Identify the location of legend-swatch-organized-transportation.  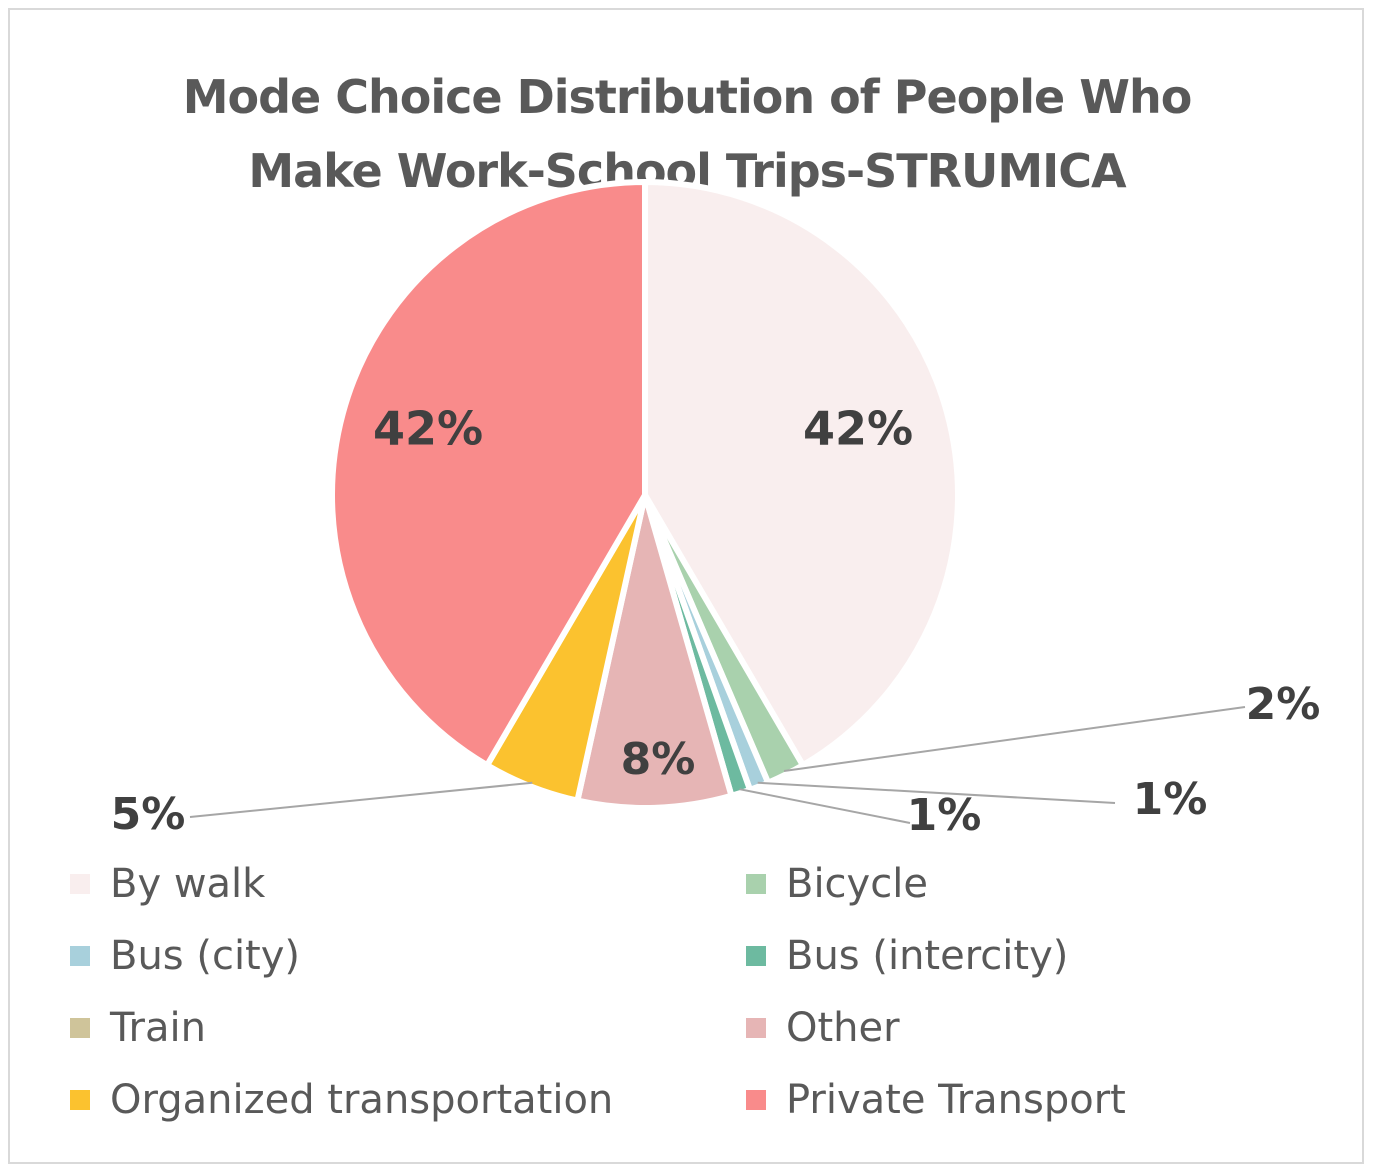
(80, 1100).